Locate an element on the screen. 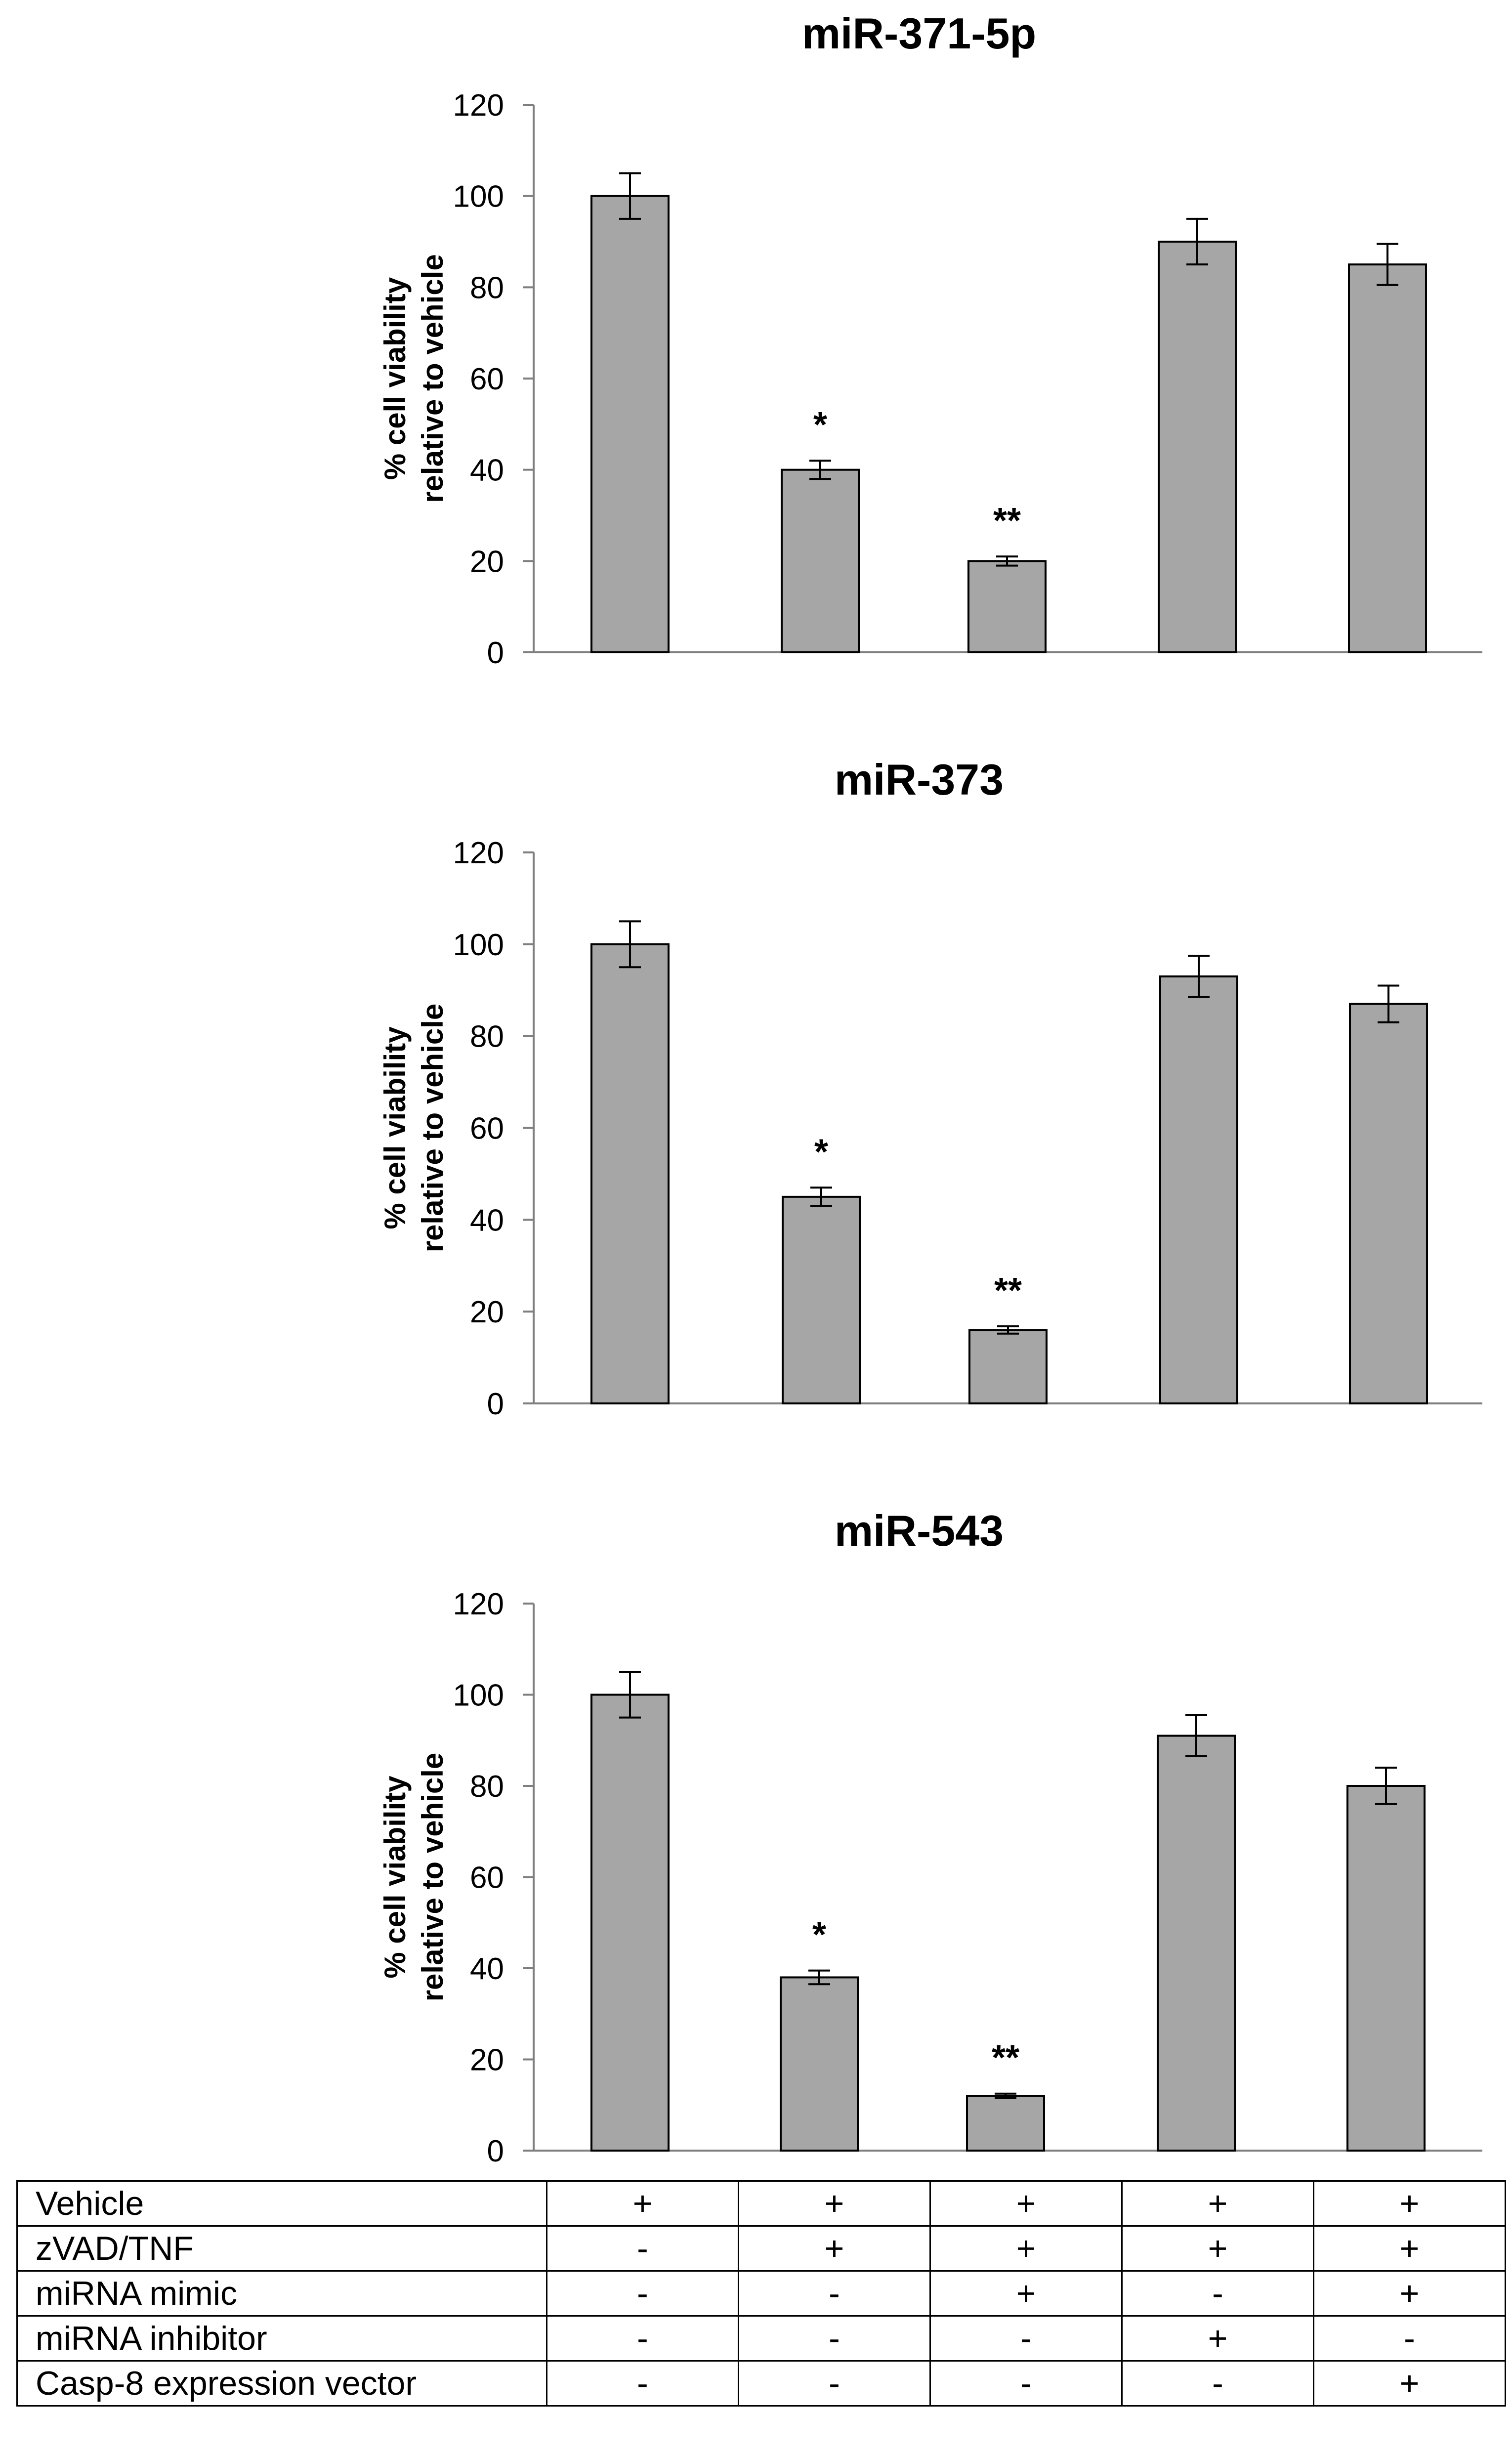 The width and height of the screenshot is (1512, 2455). condition-row: Casp-8 expression vector - - - - + is located at coordinates (761, 2383).